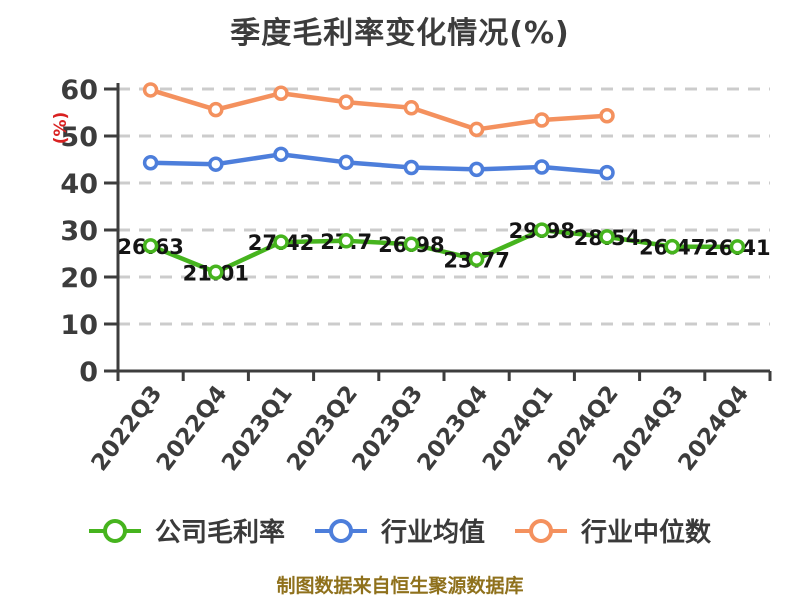 The width and height of the screenshot is (800, 600). I want to click on series-line-行业中位数, so click(379, 109).